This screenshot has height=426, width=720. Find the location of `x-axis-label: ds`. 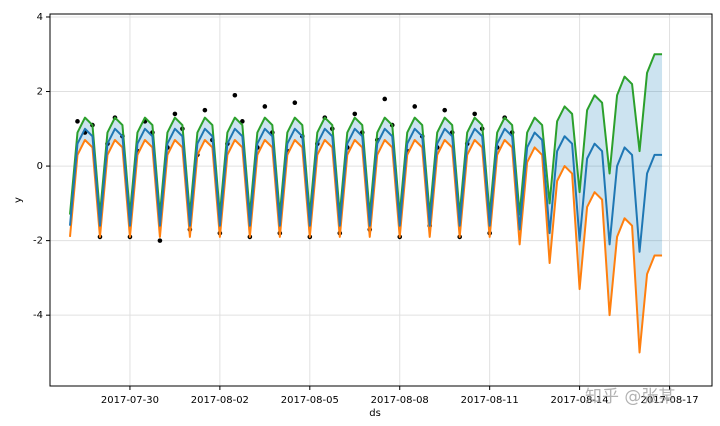

x-axis-label: ds is located at coordinates (375, 413).